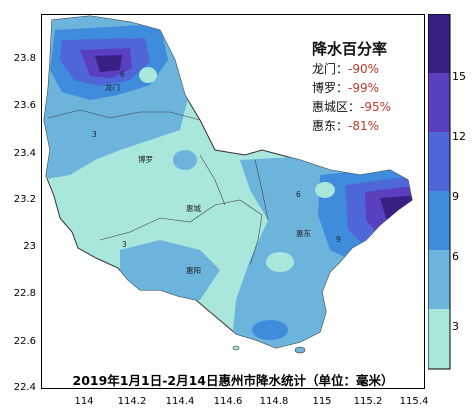  I want to click on y-tick: 22.8, so click(24, 293).